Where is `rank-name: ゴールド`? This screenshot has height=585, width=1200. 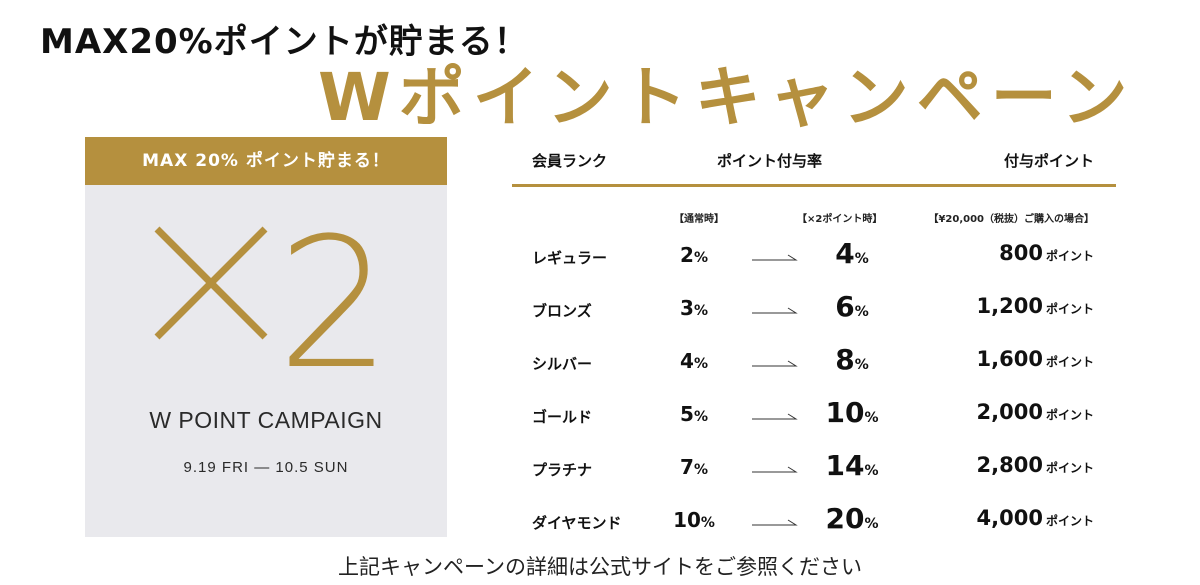 rank-name: ゴールド is located at coordinates (562, 417).